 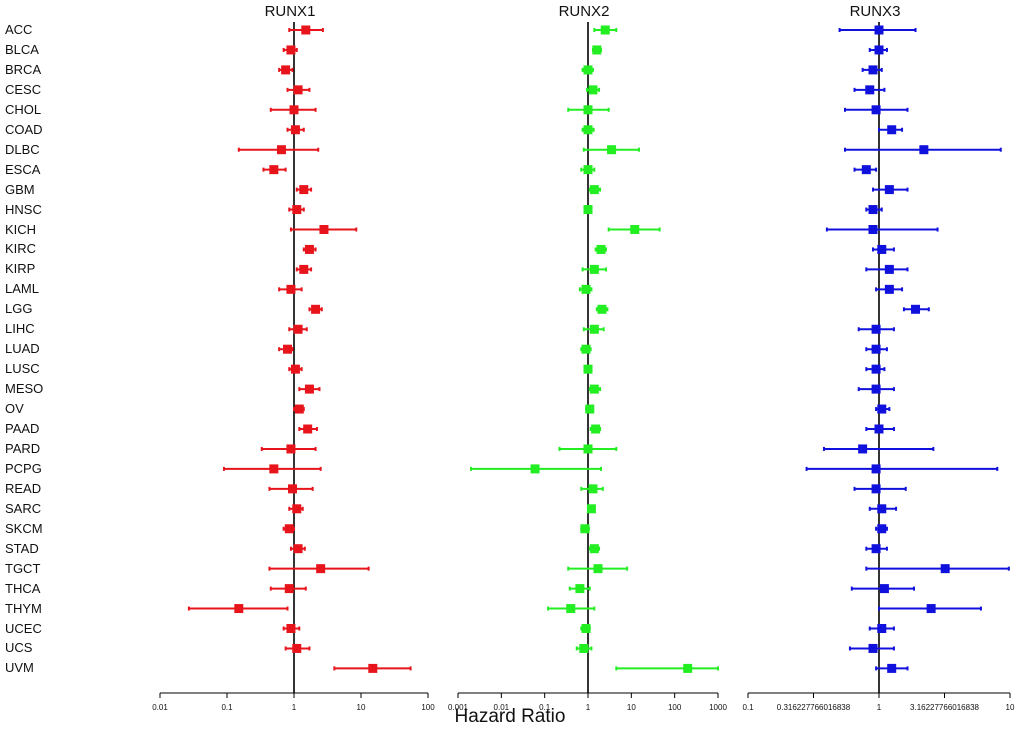 I want to click on ci-row-kirc, so click(x=600, y=249).